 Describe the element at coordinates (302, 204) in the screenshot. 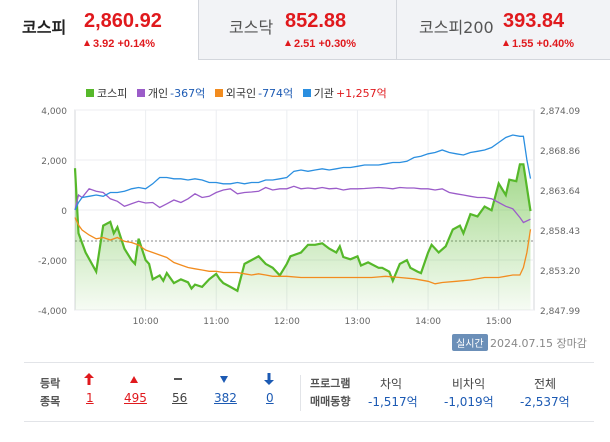

I see `individual-line` at that location.